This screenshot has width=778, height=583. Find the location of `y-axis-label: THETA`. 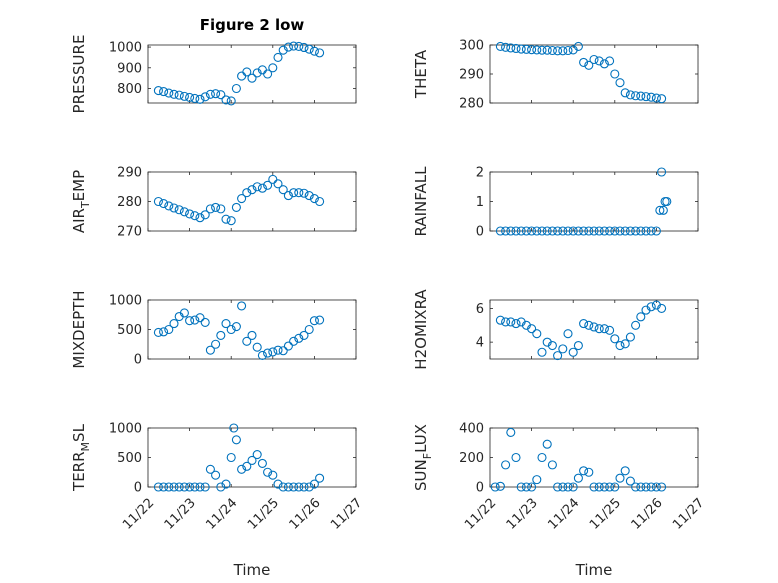

y-axis-label: THETA is located at coordinates (421, 74).